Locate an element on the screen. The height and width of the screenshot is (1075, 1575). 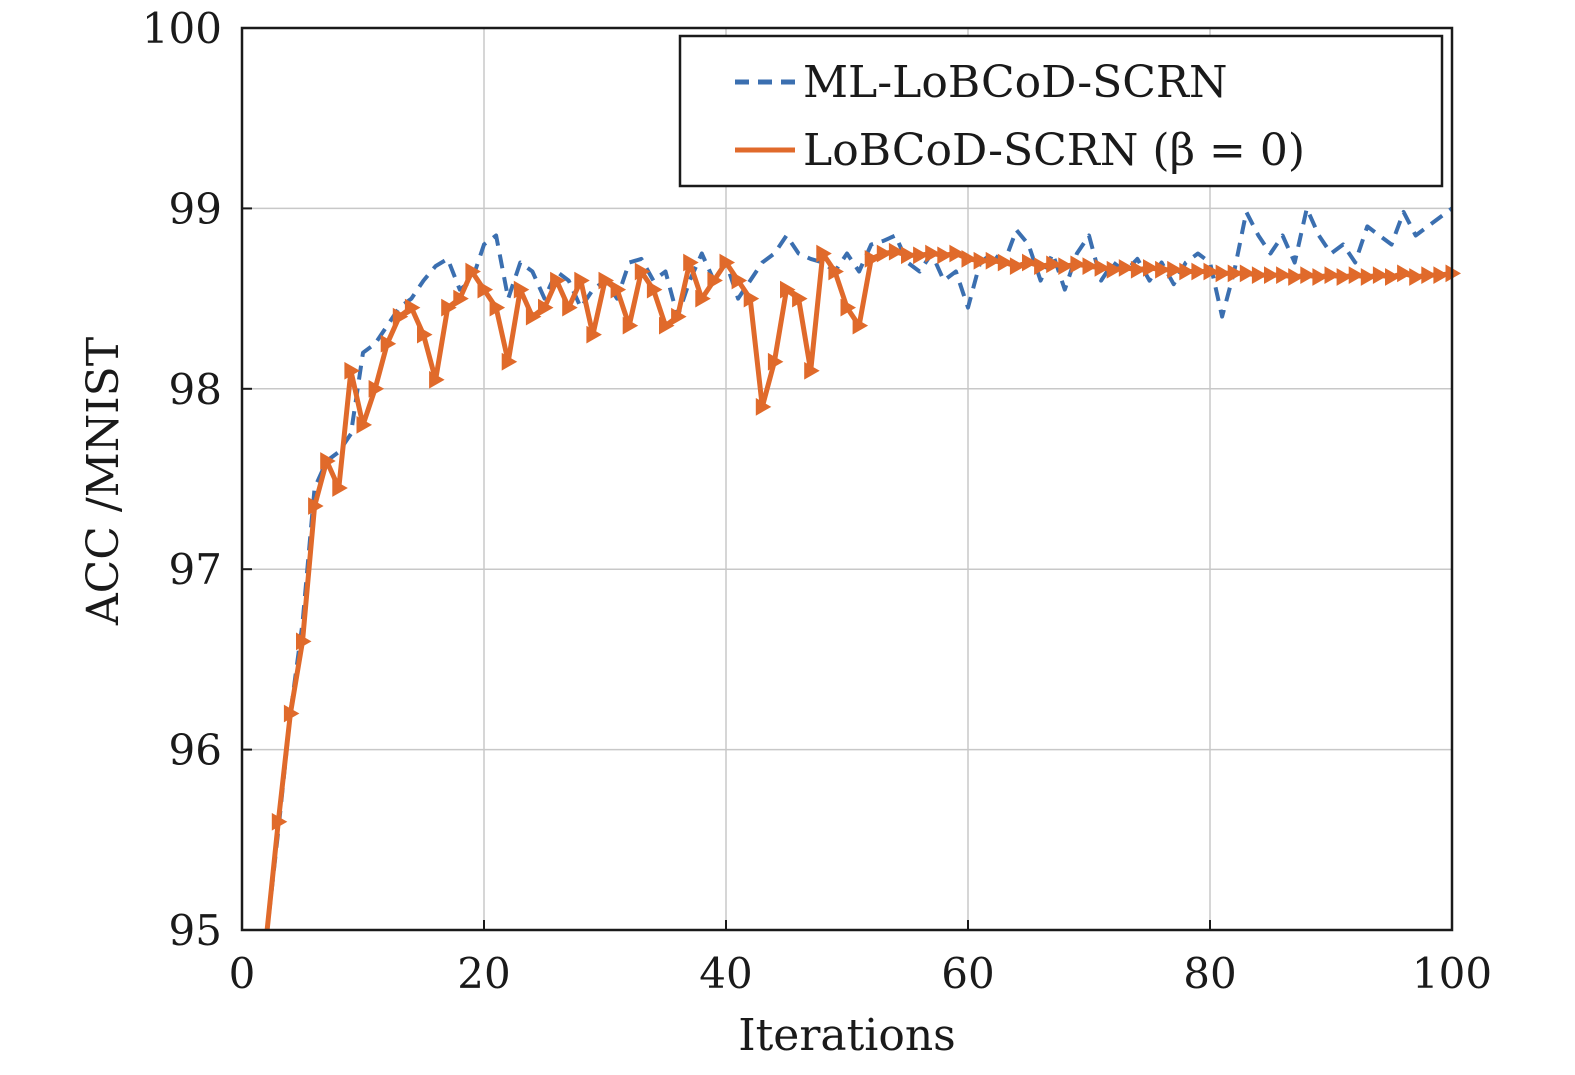
legend-box is located at coordinates (1061, 111).